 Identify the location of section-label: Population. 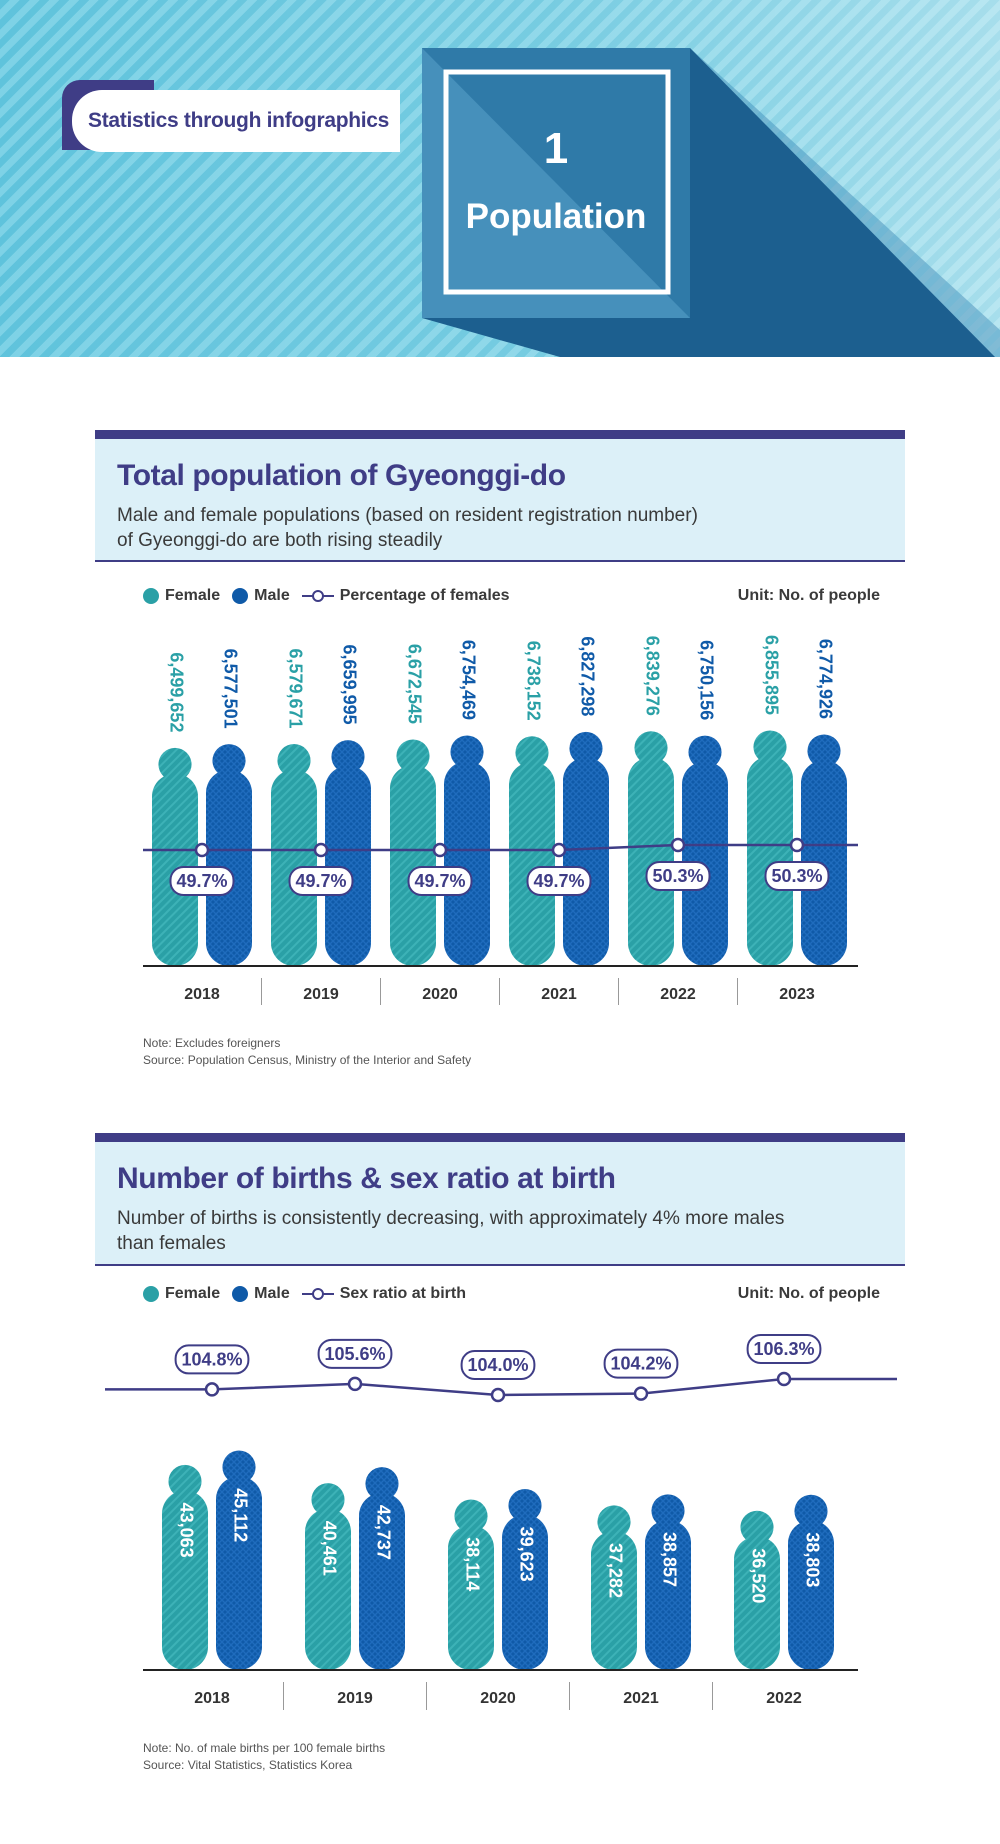
(556, 216).